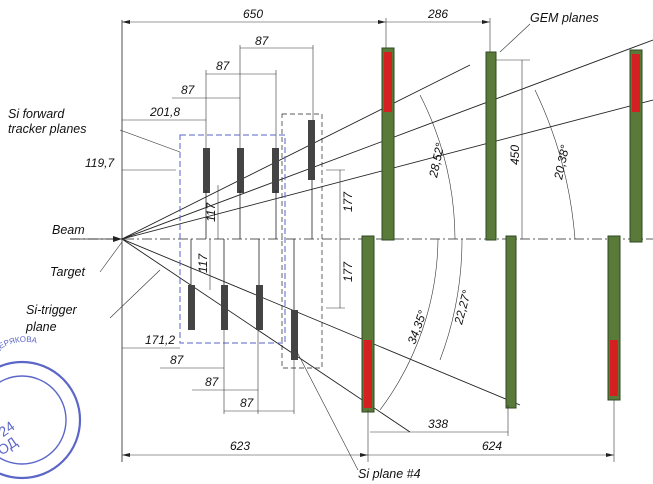 The height and width of the screenshot is (484, 653). Describe the element at coordinates (462, 307) in the screenshot. I see `angle-22-27: 22,27°` at that location.